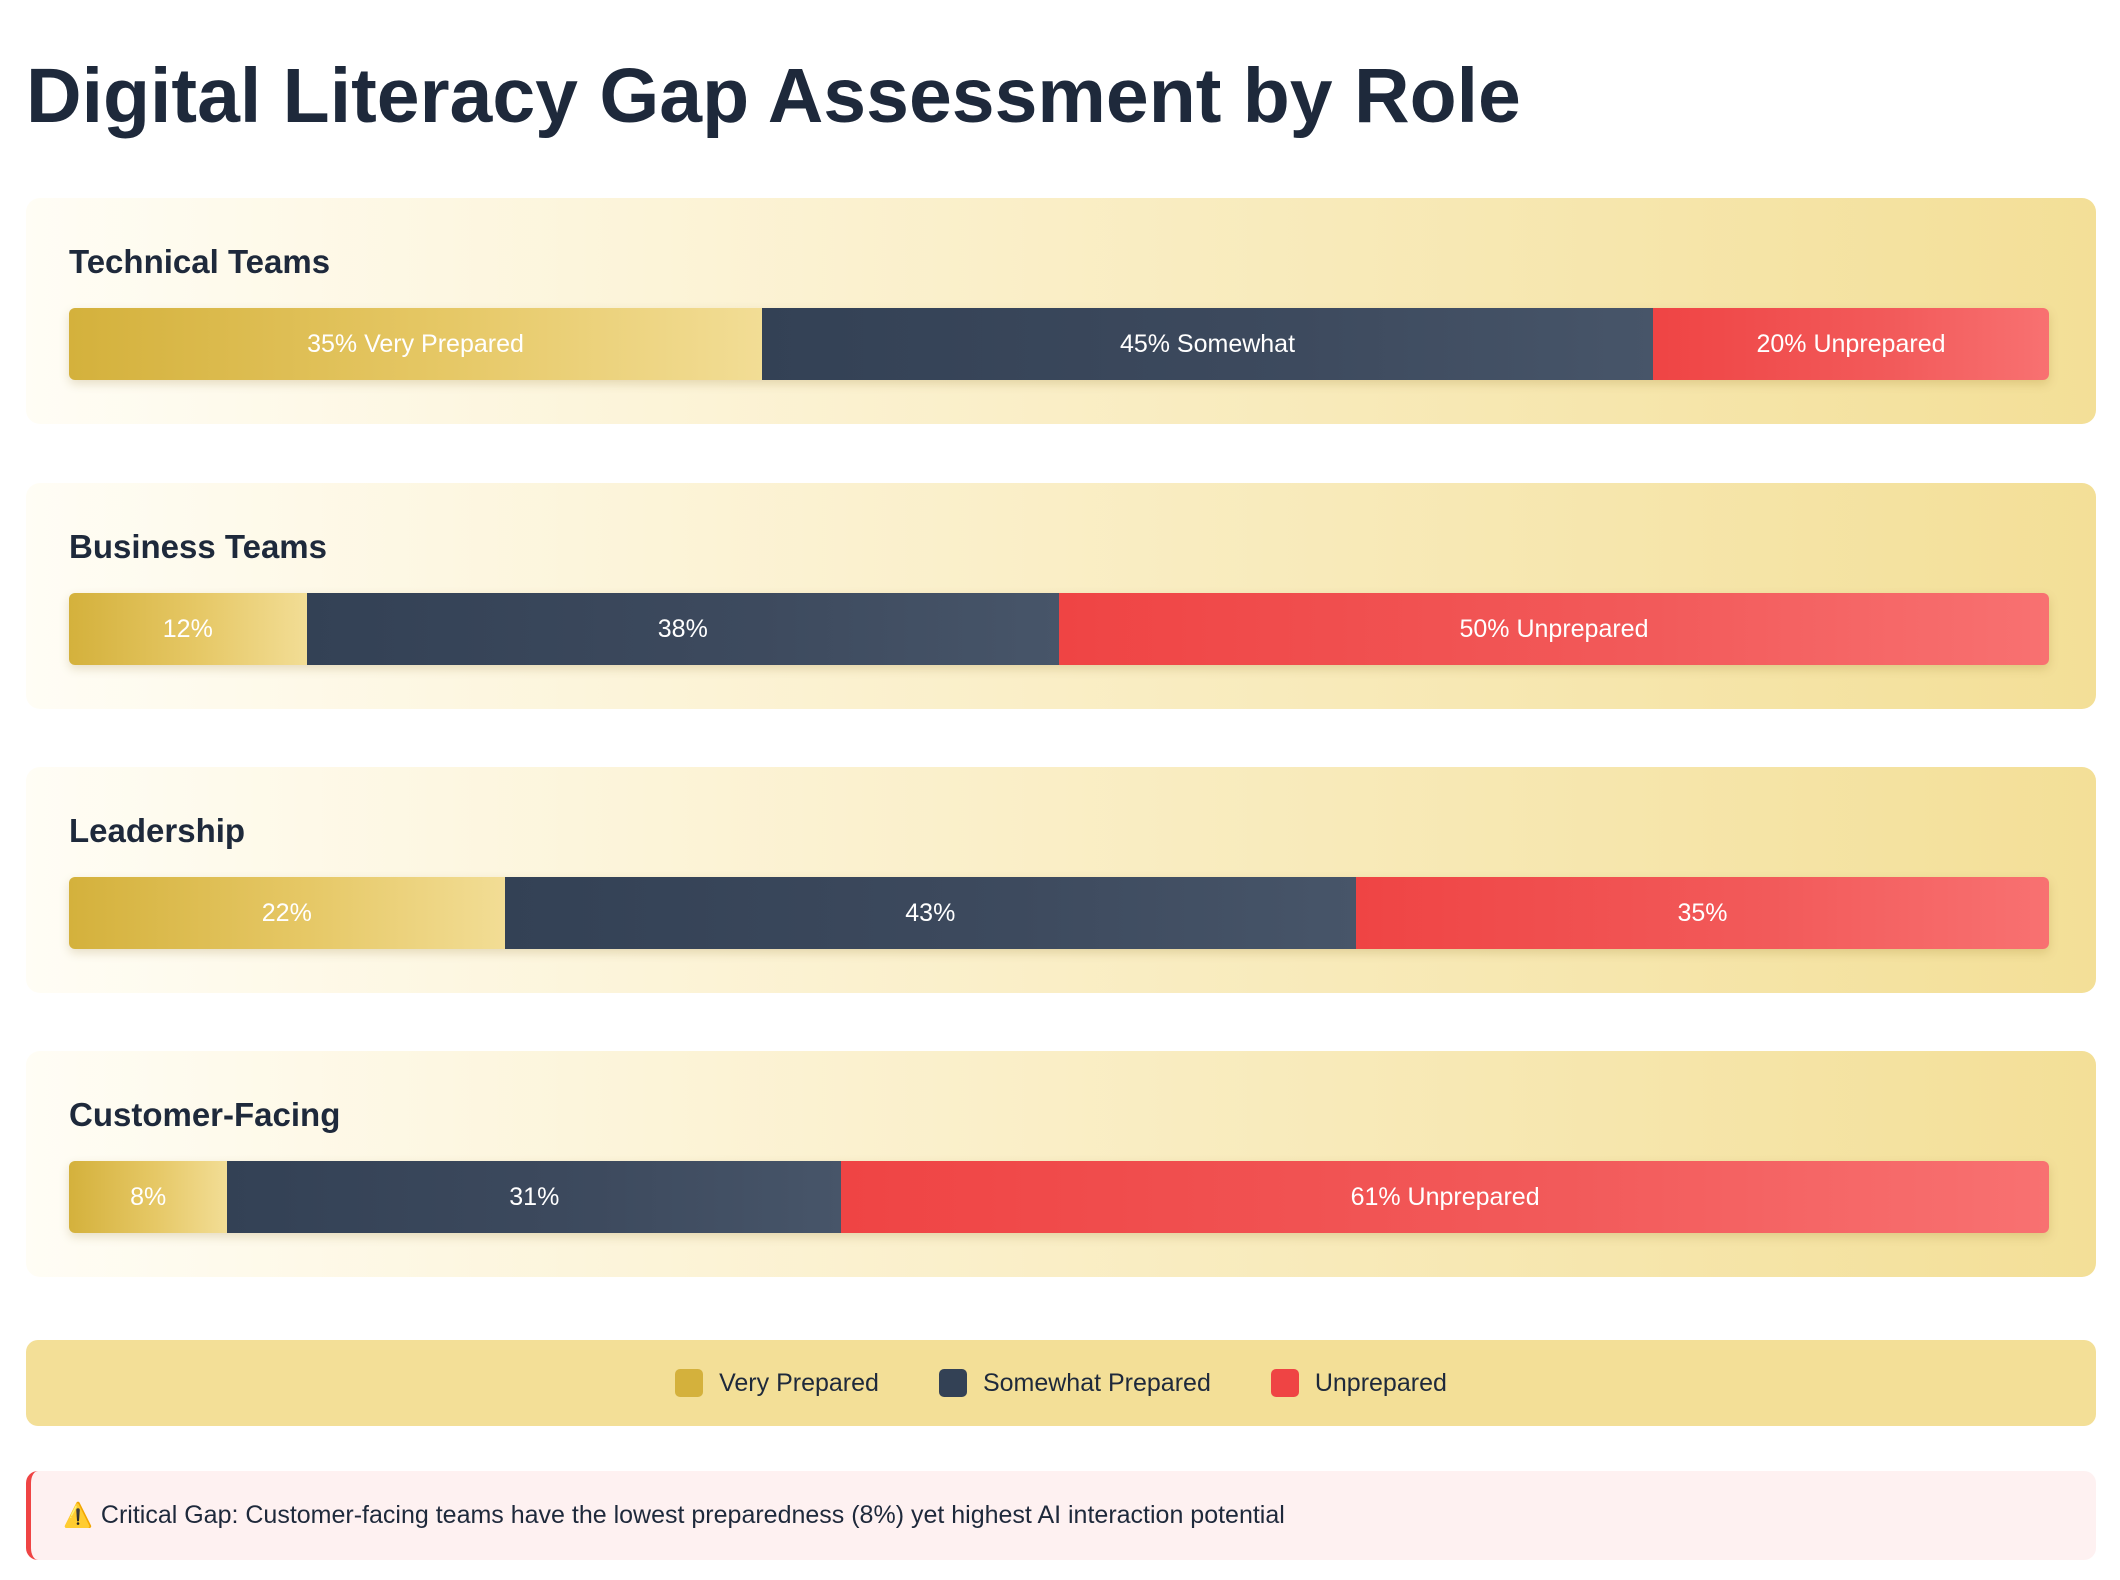 This screenshot has width=2120, height=1580. I want to click on row-card-business-teams: Business Teams 12% 38% 50% Unprepared, so click(1061, 596).